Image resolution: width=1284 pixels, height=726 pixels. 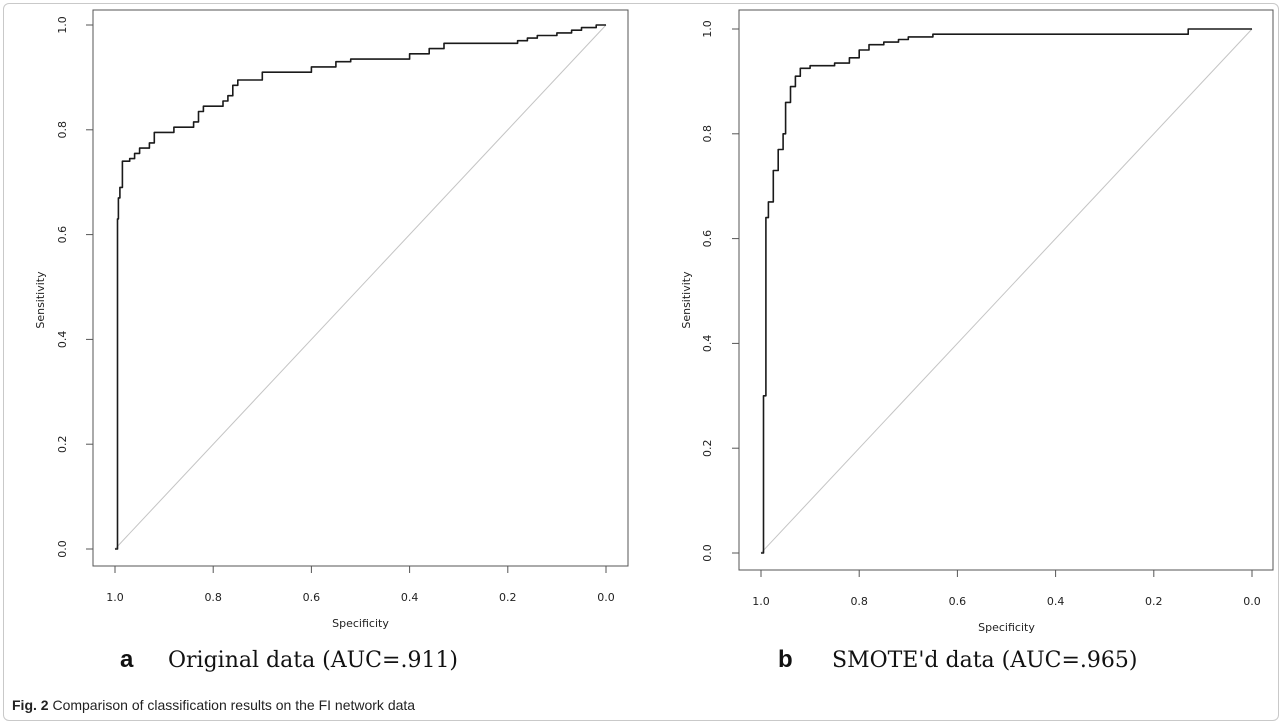 I want to click on panel-b-x-tick-label: 1.0, so click(x=761, y=601).